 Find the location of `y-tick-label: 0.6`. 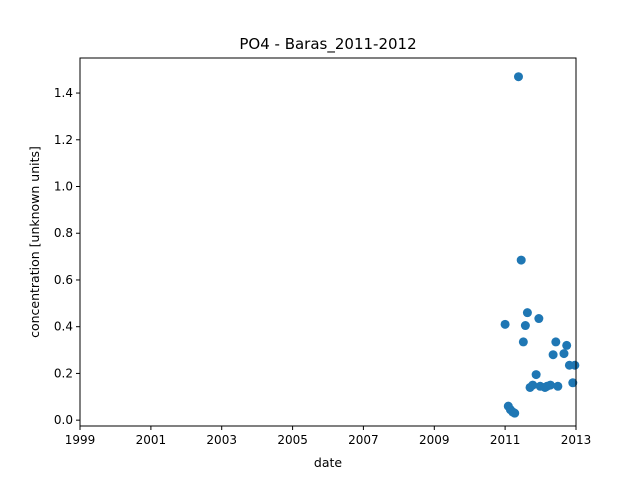

y-tick-label: 0.6 is located at coordinates (63, 280).